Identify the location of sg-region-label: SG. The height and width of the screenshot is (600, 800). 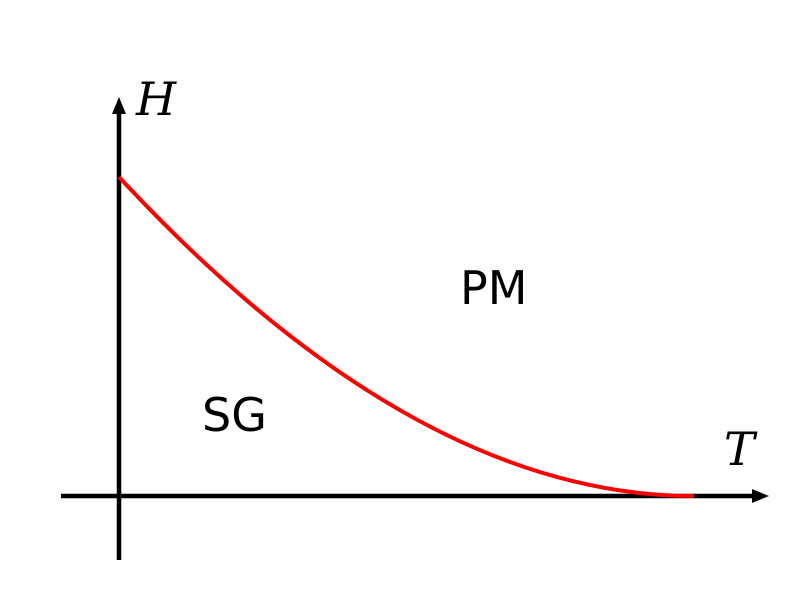
(234, 415).